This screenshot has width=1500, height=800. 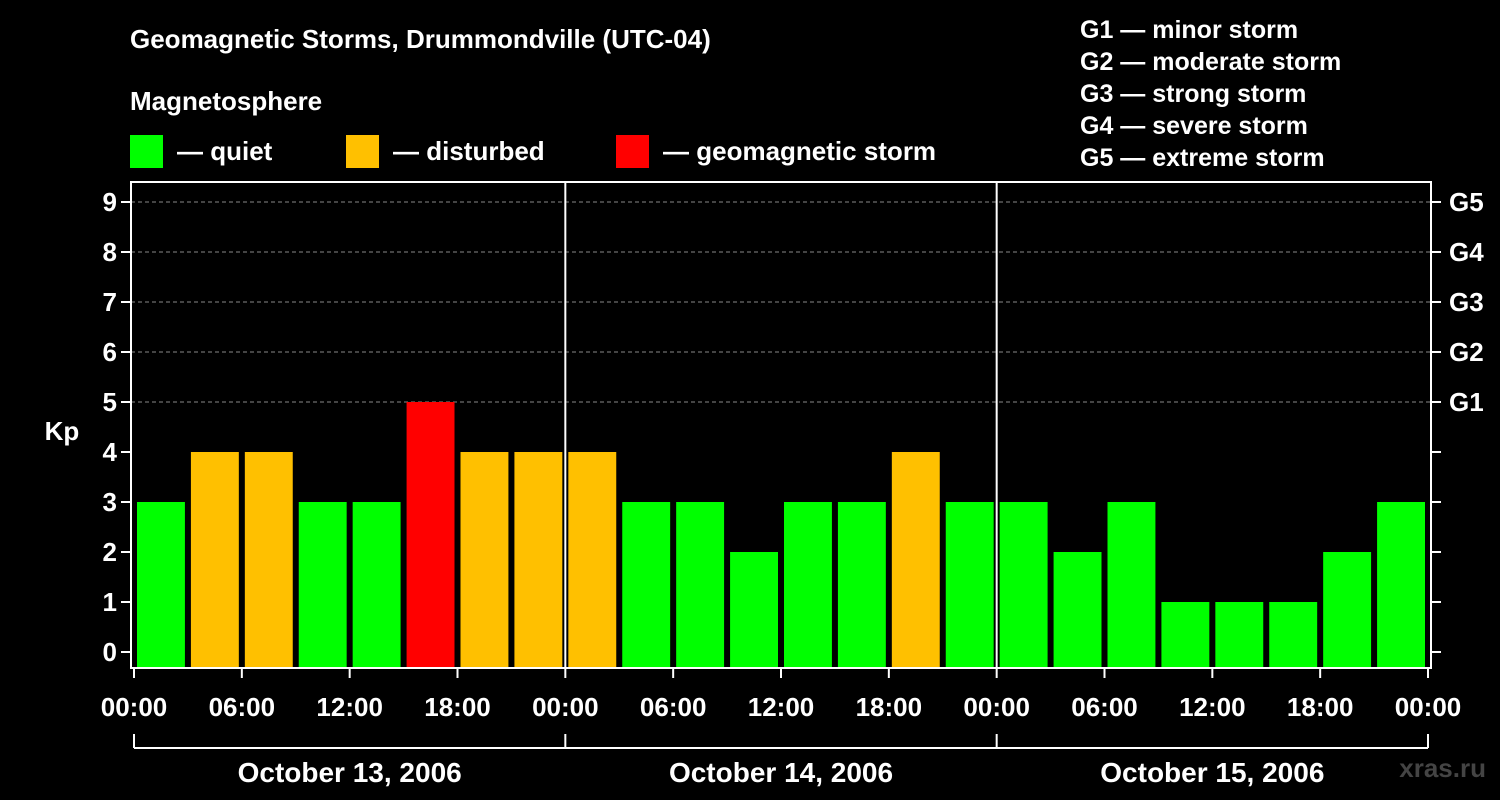 I want to click on legend-swatch-disturbed, so click(x=362, y=151).